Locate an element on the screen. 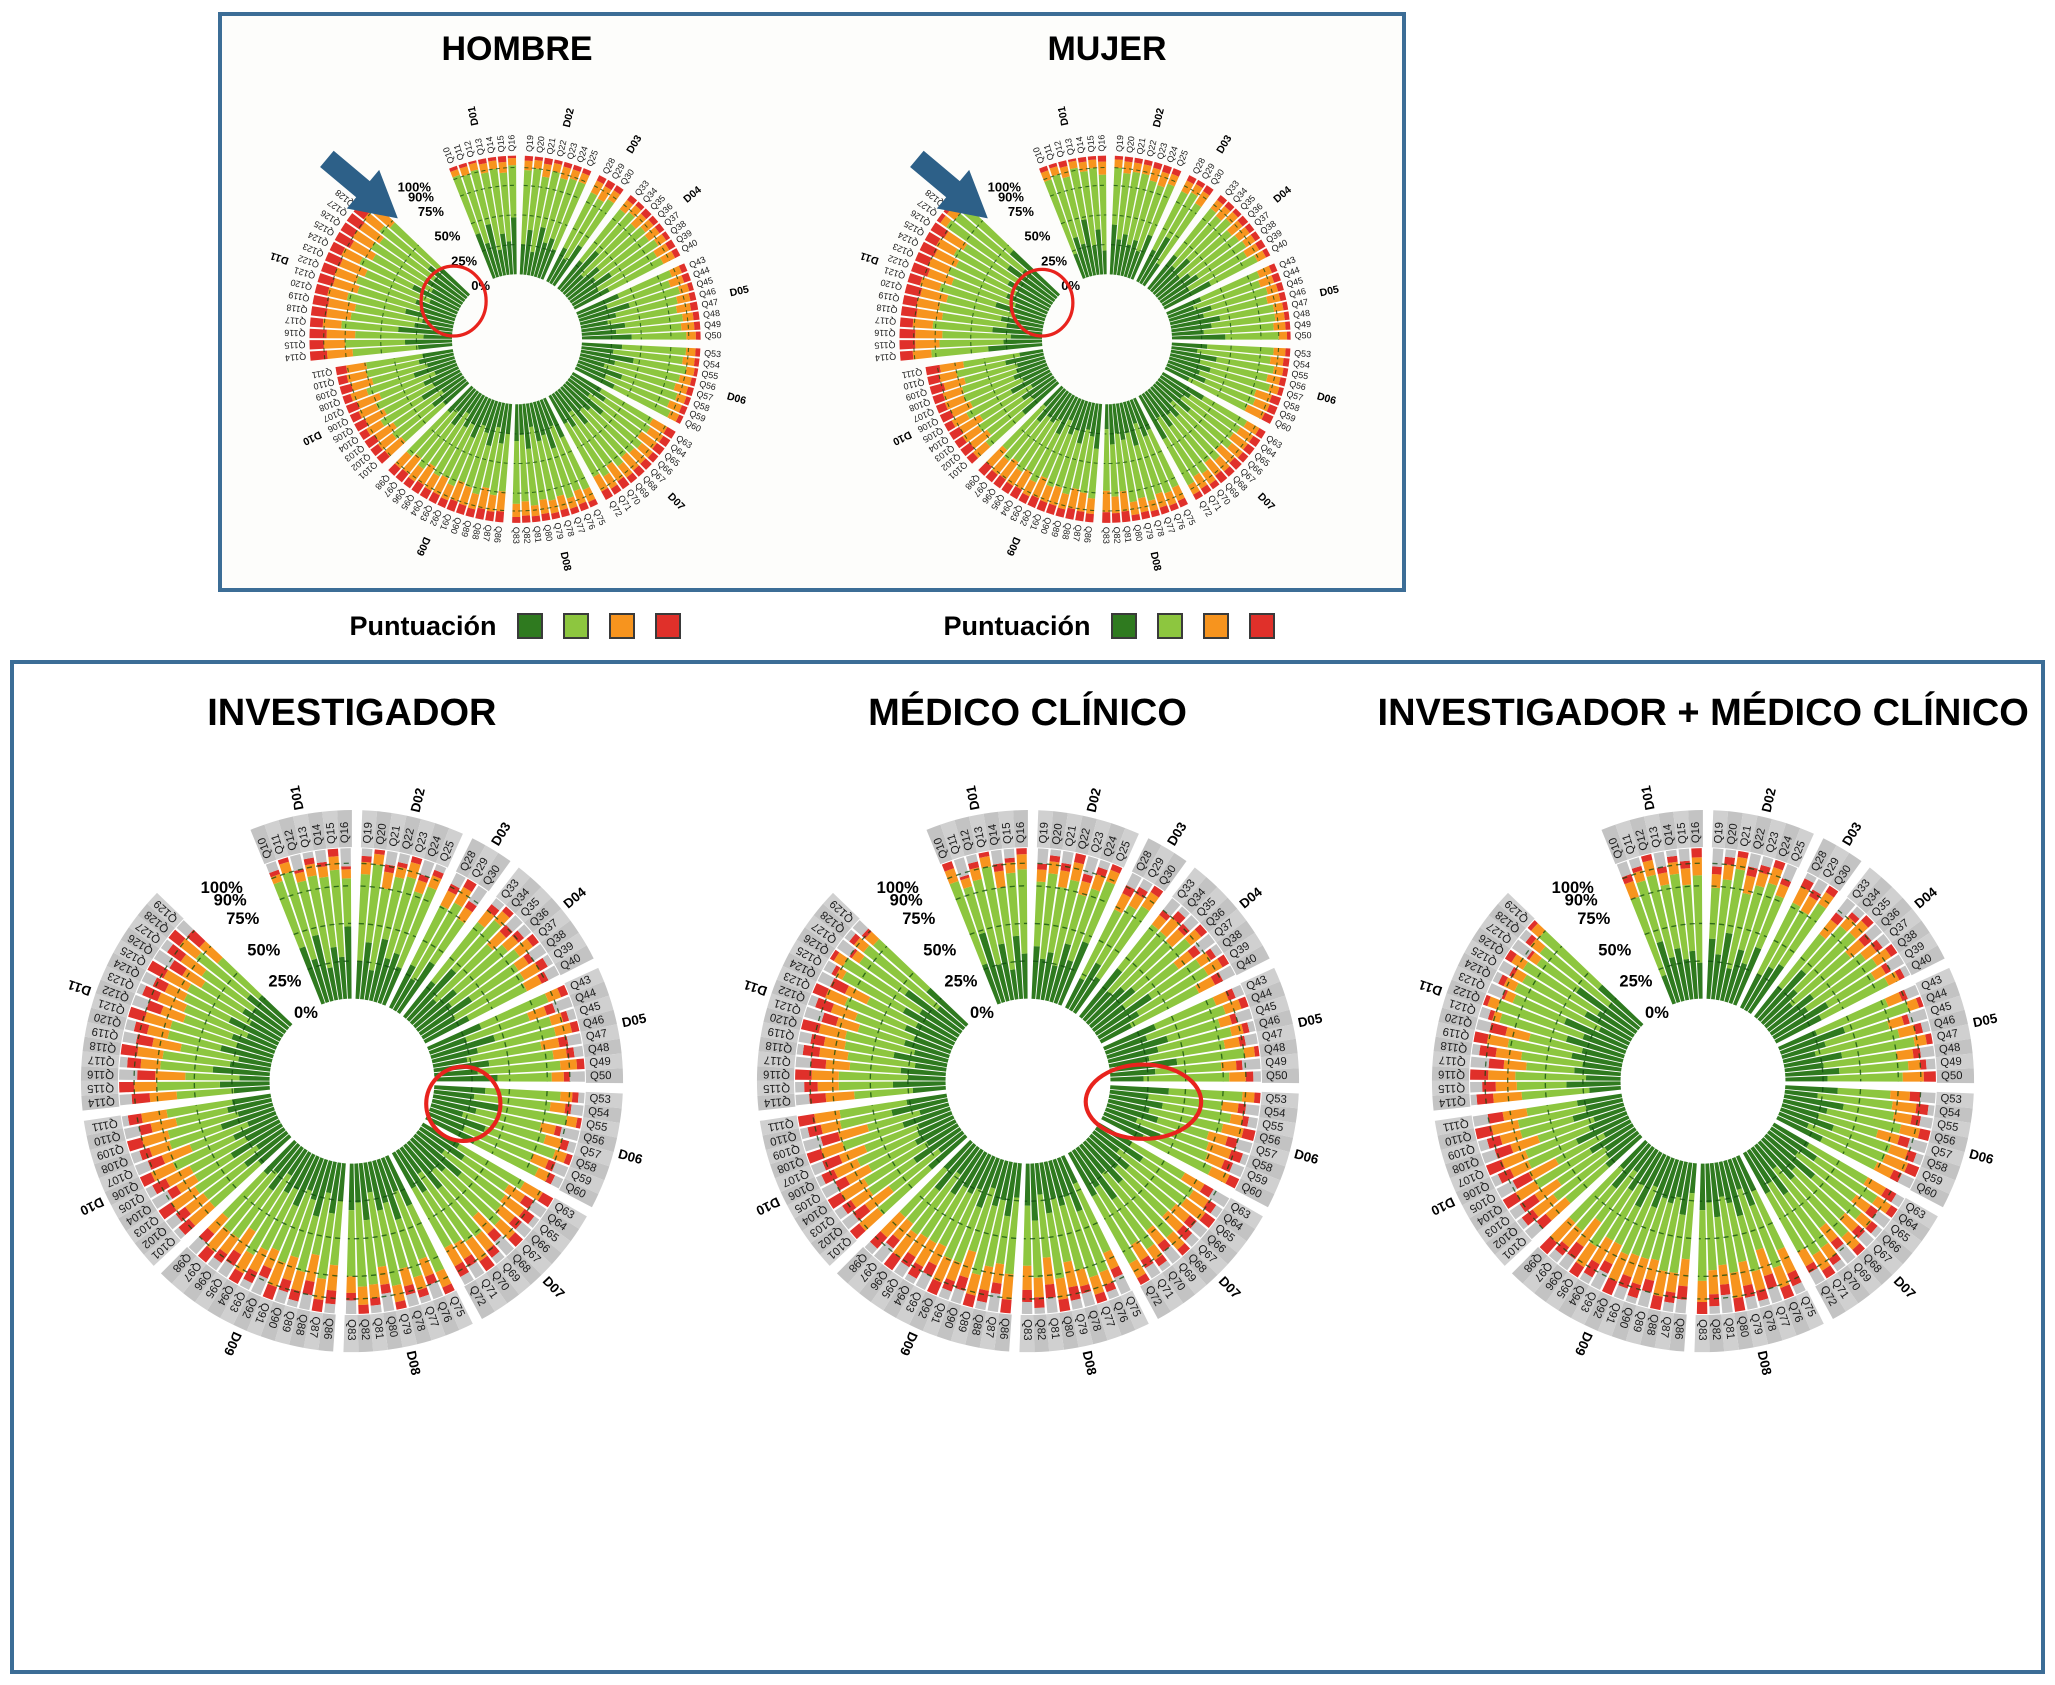 This screenshot has height=1685, width=2055. chart-title-investigador-medico: INVESTIGADOR + MÉDICO CLÍNICO is located at coordinates (1703, 713).